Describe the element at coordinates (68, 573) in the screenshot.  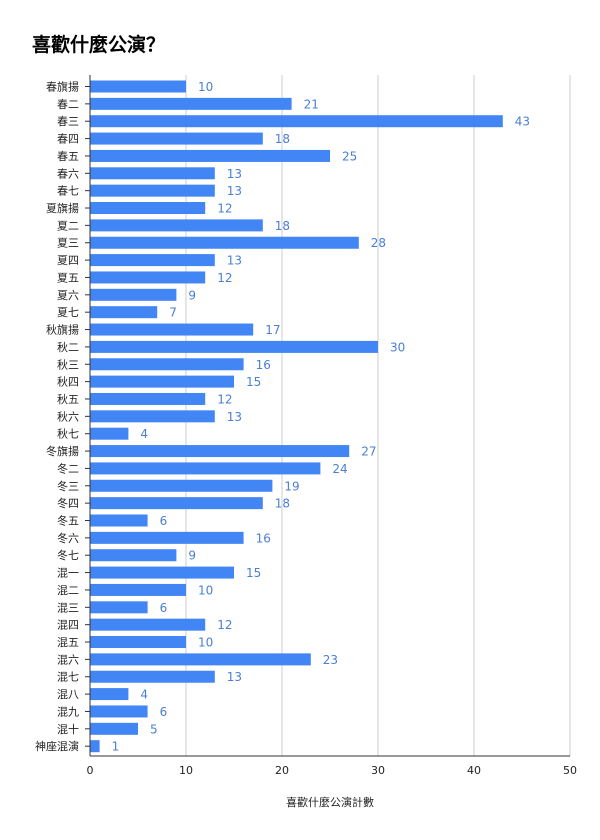
I see `category-label: 混一` at that location.